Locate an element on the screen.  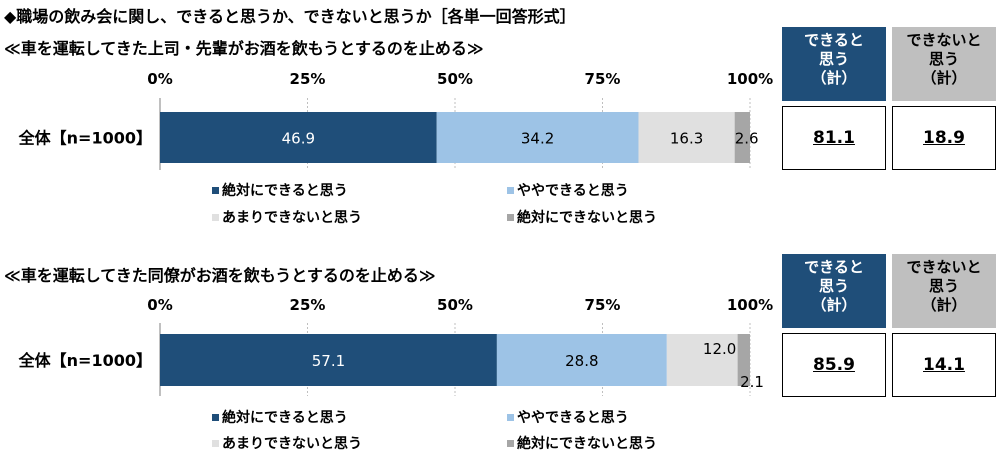
summary-value-cannot: 18.9 is located at coordinates (944, 138).